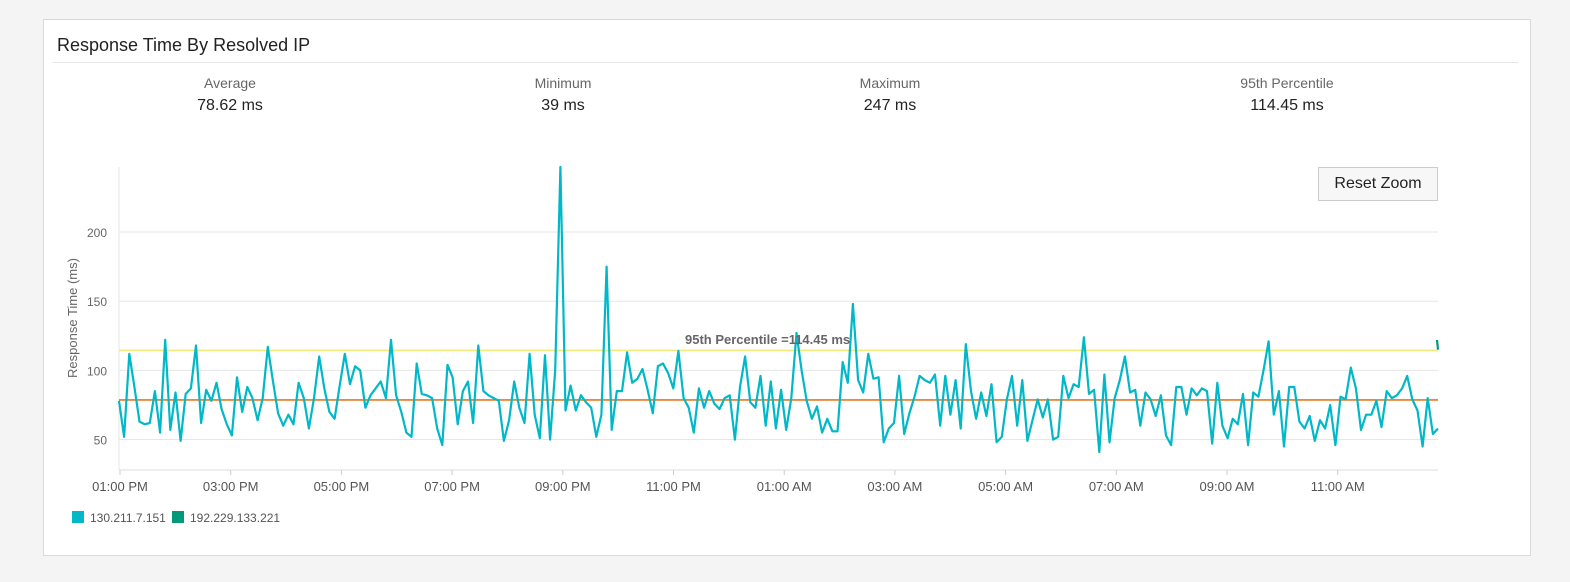 The image size is (1570, 582). What do you see at coordinates (563, 105) in the screenshot?
I see `stat-value: 39 ms` at bounding box center [563, 105].